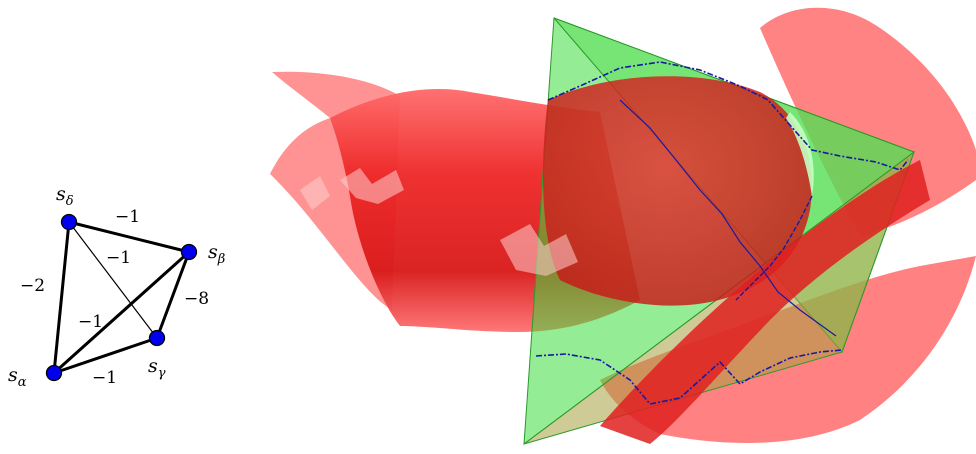 The height and width of the screenshot is (454, 976). I want to click on vertex-label-beta: sβ, so click(216, 254).